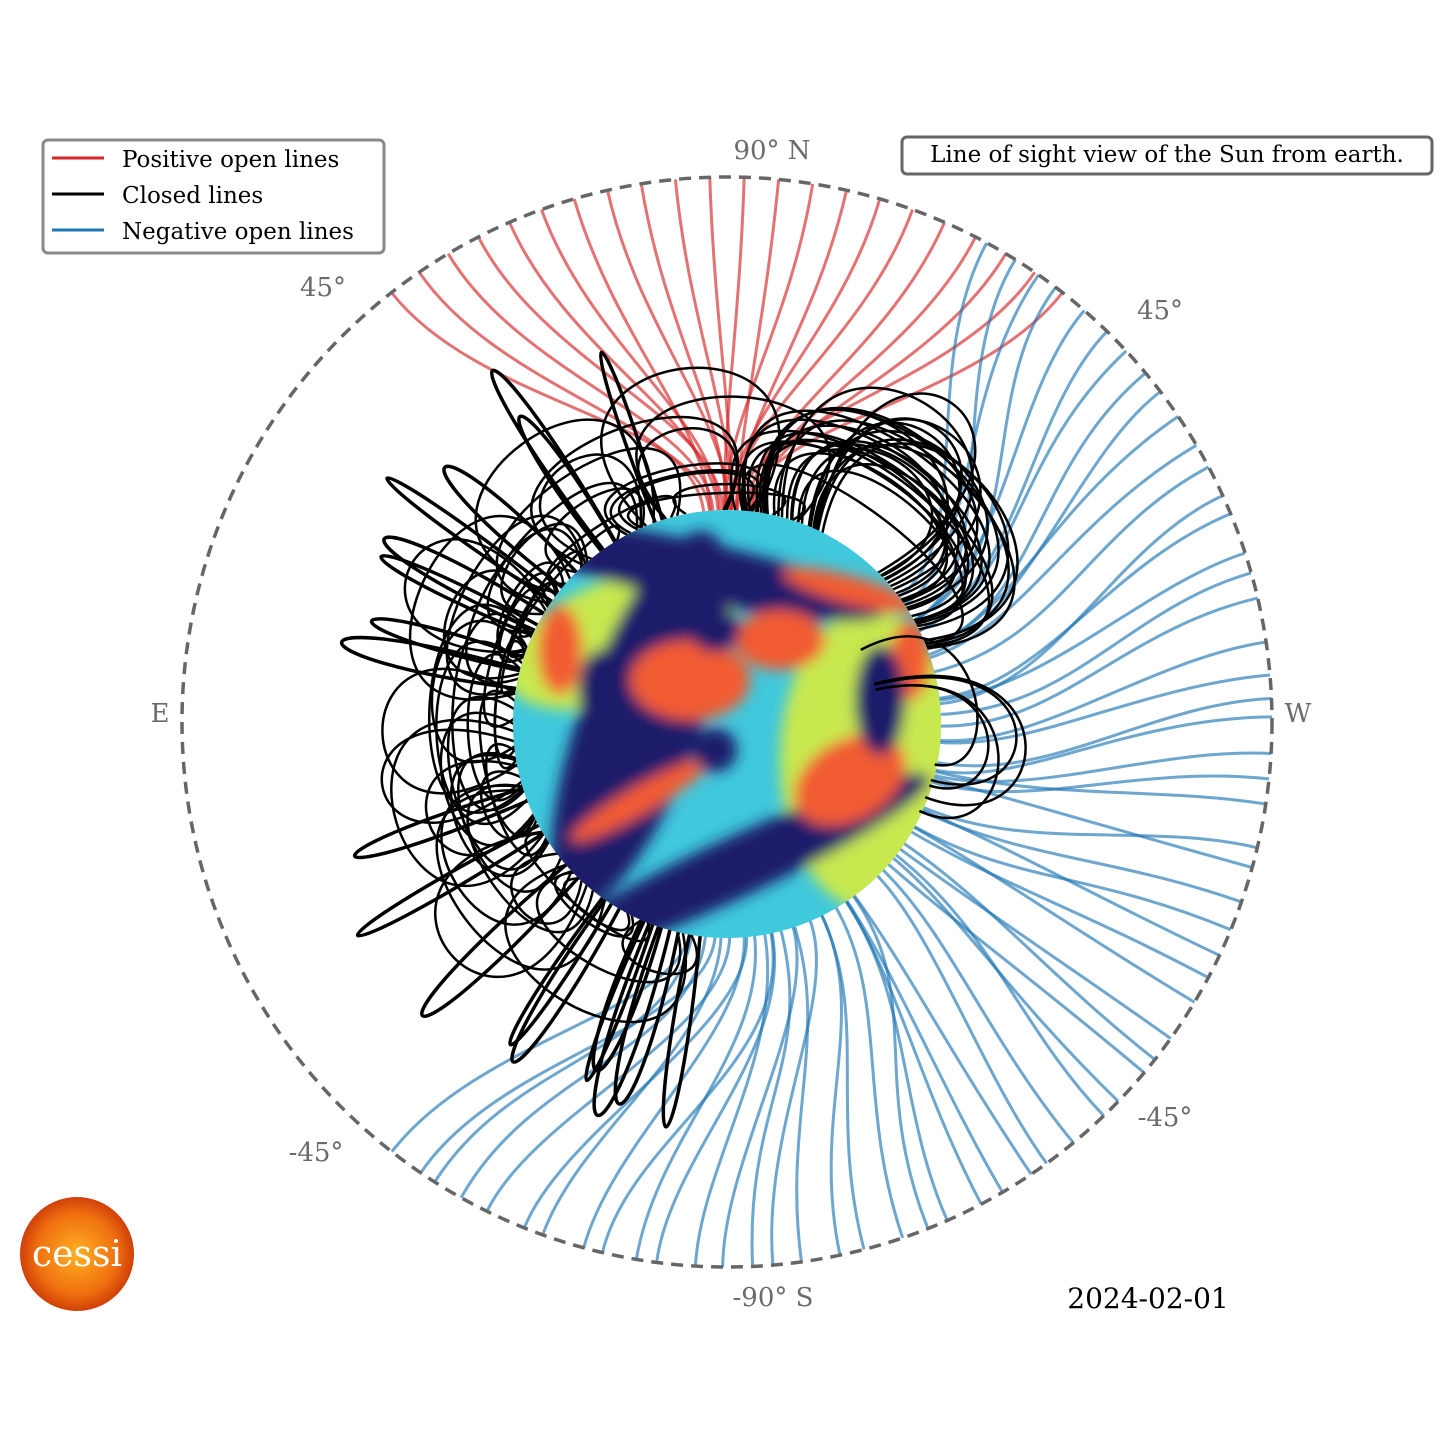 This screenshot has height=1446, width=1455. What do you see at coordinates (727, 724) in the screenshot?
I see `sun-disk` at bounding box center [727, 724].